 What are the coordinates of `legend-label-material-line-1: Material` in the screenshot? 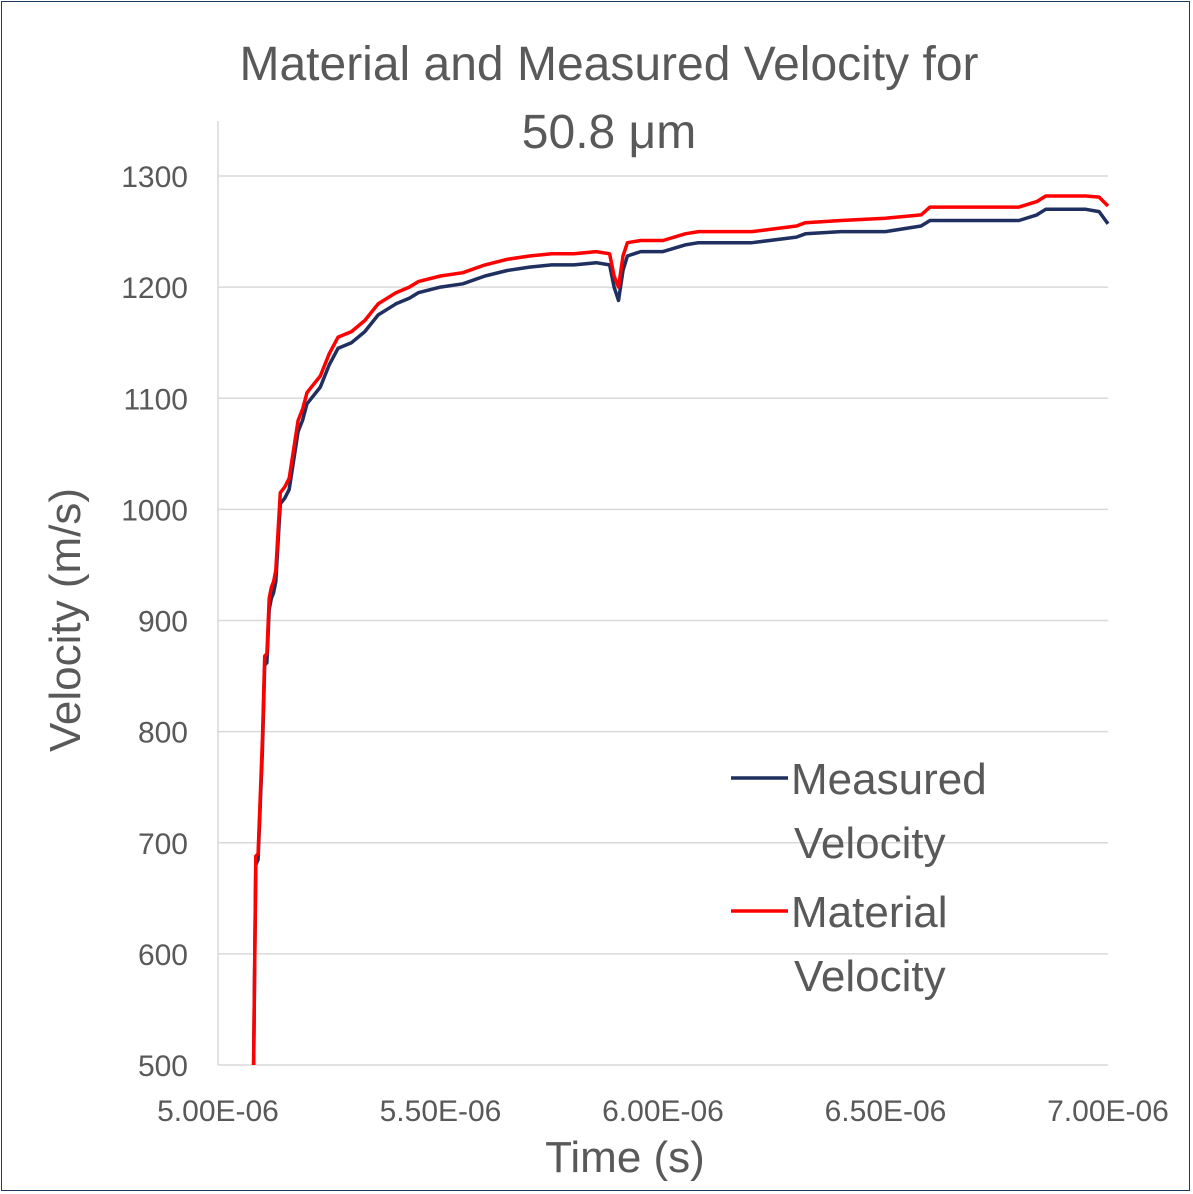 It's located at (869, 912).